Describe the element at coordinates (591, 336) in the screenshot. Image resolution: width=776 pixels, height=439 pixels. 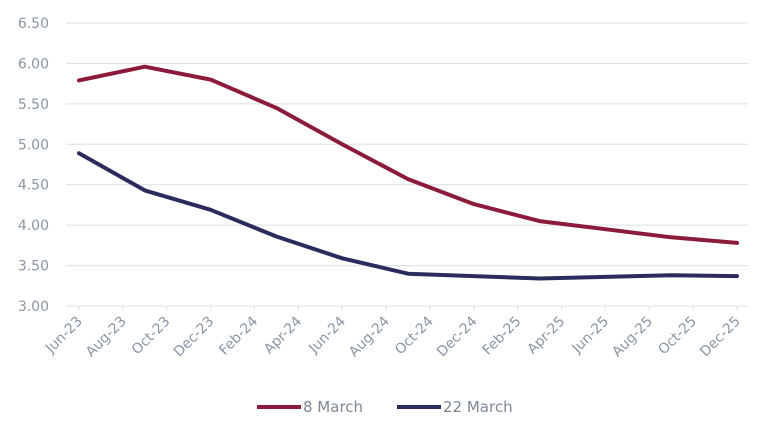
I see `x-tick-label: Jun-25` at that location.